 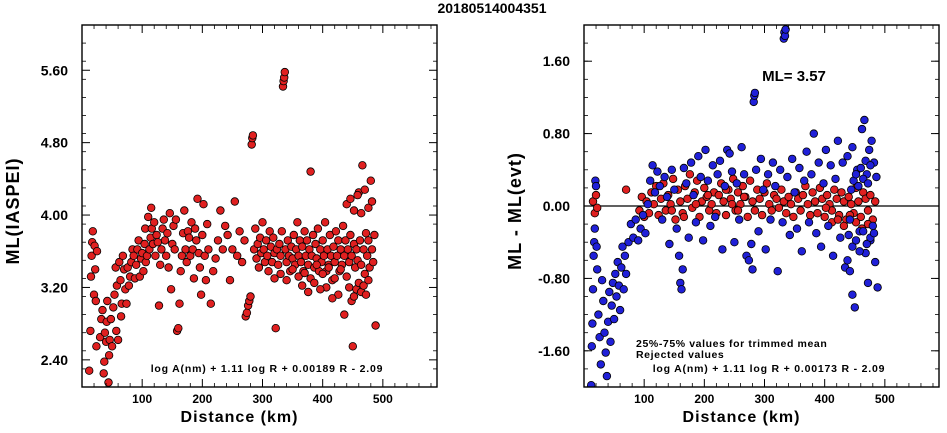 What do you see at coordinates (554, 278) in the screenshot?
I see `chart2-y-tick-label: -0.80` at bounding box center [554, 278].